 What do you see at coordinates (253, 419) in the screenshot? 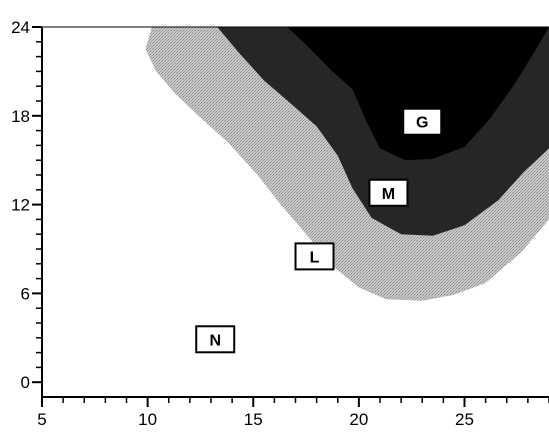
I see `x-tick-label: 15` at bounding box center [253, 419].